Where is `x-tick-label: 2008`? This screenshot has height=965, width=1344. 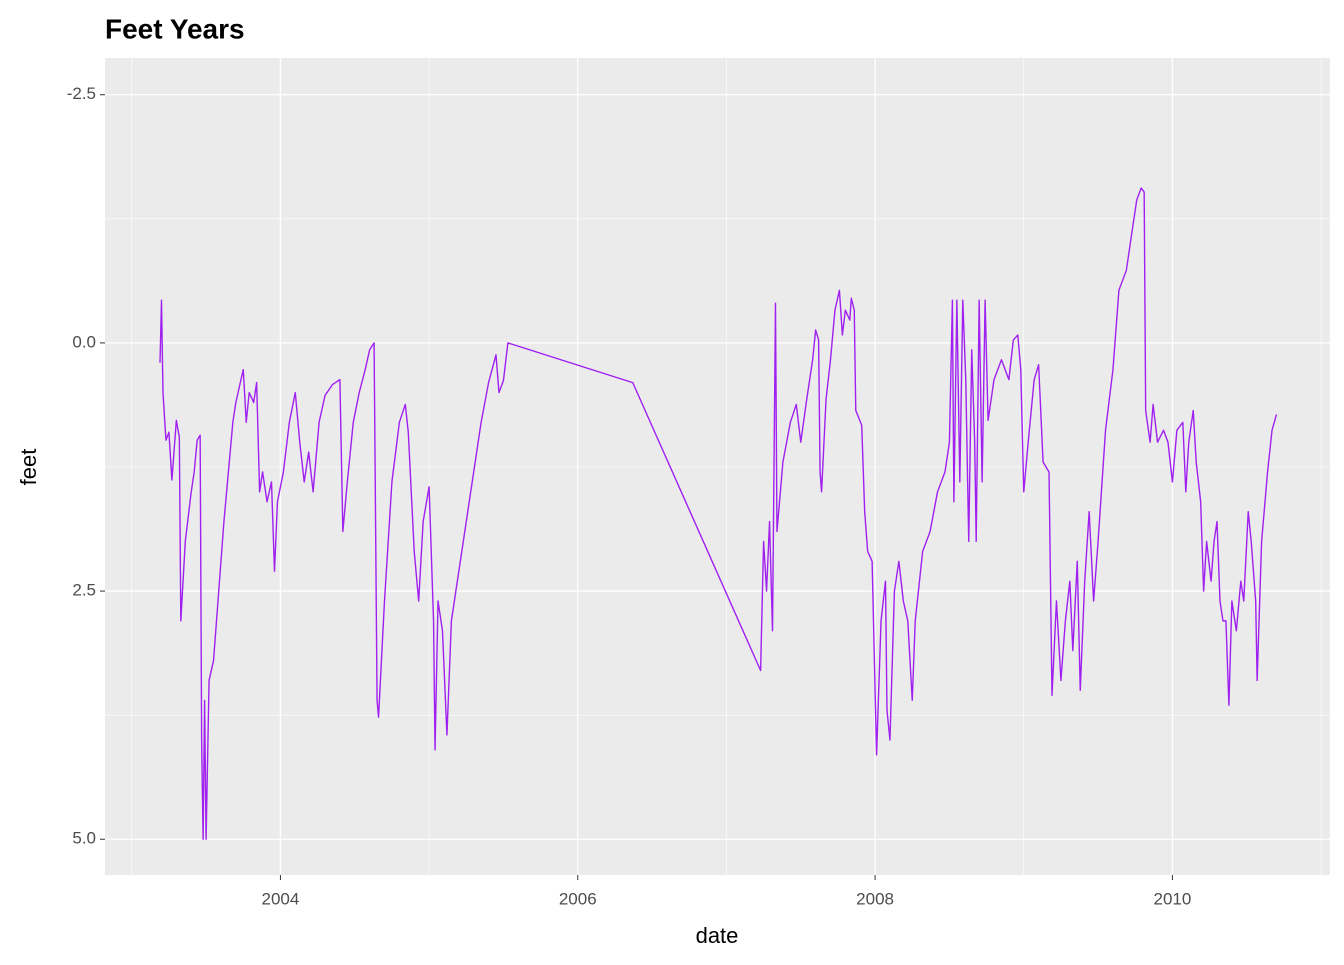
x-tick-label: 2008 is located at coordinates (875, 898).